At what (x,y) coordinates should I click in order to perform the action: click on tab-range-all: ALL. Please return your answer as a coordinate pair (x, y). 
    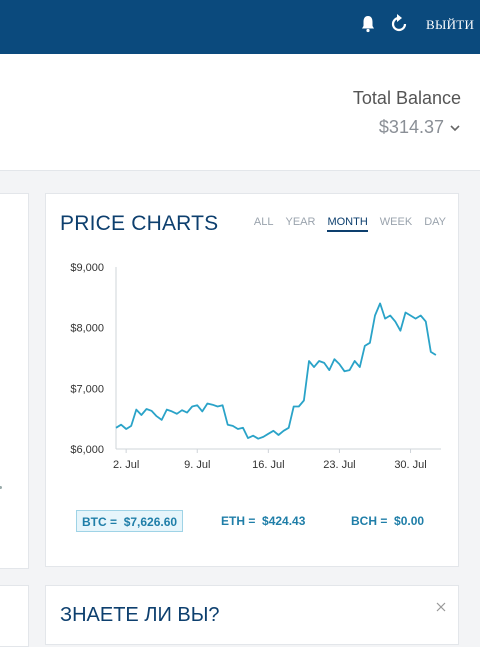
    Looking at the image, I should click on (263, 222).